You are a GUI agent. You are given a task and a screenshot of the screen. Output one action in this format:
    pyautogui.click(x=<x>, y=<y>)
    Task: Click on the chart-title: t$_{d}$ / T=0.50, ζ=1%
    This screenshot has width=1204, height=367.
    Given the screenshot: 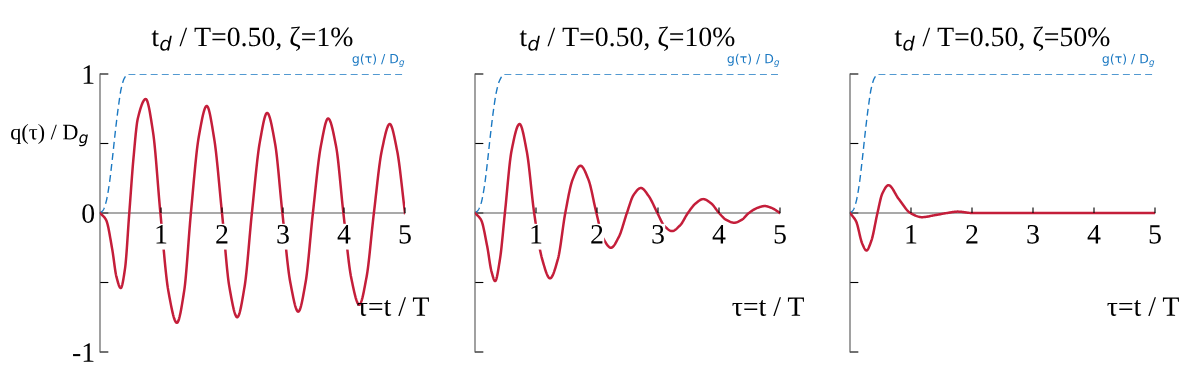 What is the action you would take?
    pyautogui.click(x=252, y=38)
    